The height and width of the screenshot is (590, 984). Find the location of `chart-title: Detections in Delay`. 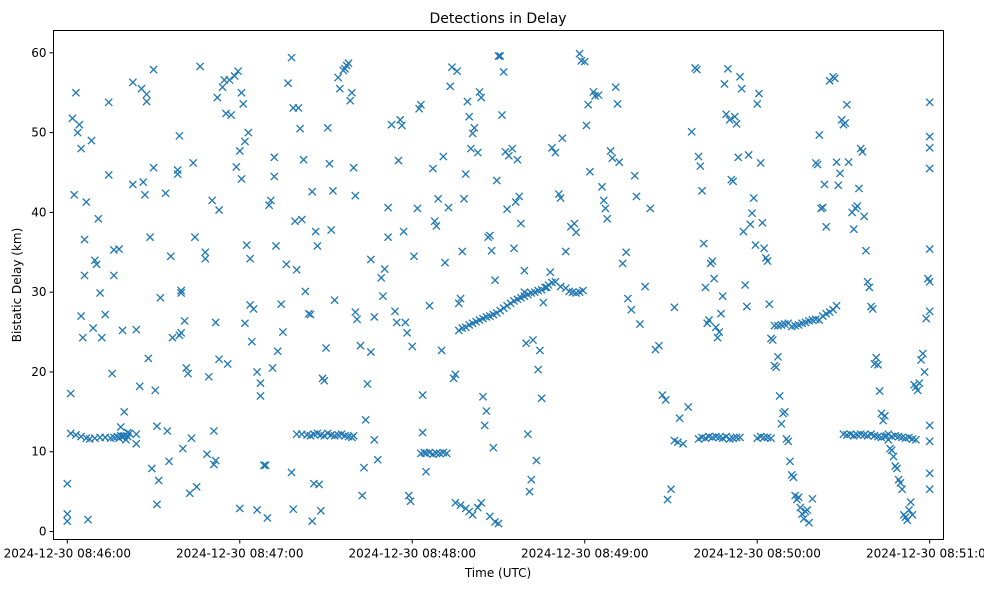

chart-title: Detections in Delay is located at coordinates (497, 19).